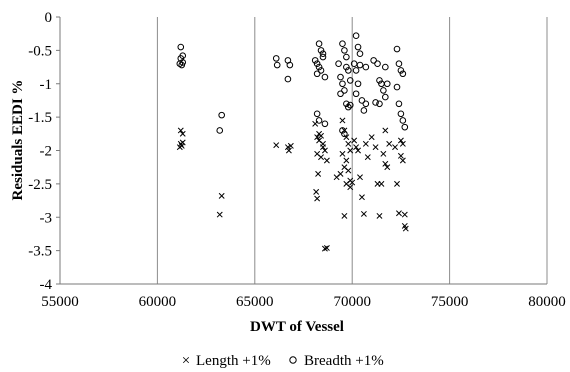 Image resolution: width=570 pixels, height=372 pixels. Describe the element at coordinates (547, 302) in the screenshot. I see `x-tick-label: 80000` at that location.